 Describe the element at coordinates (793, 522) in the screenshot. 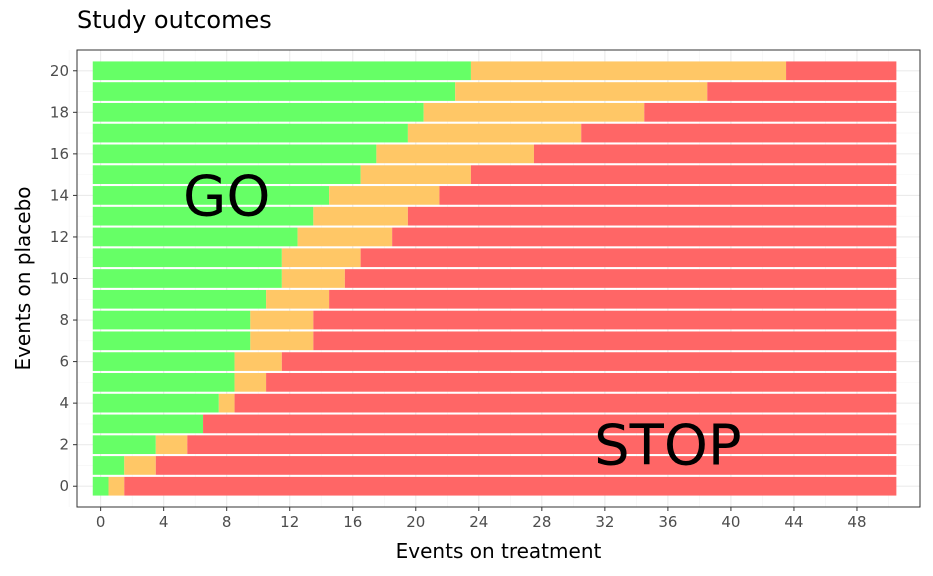

I see `x-tick-label: 44` at that location.